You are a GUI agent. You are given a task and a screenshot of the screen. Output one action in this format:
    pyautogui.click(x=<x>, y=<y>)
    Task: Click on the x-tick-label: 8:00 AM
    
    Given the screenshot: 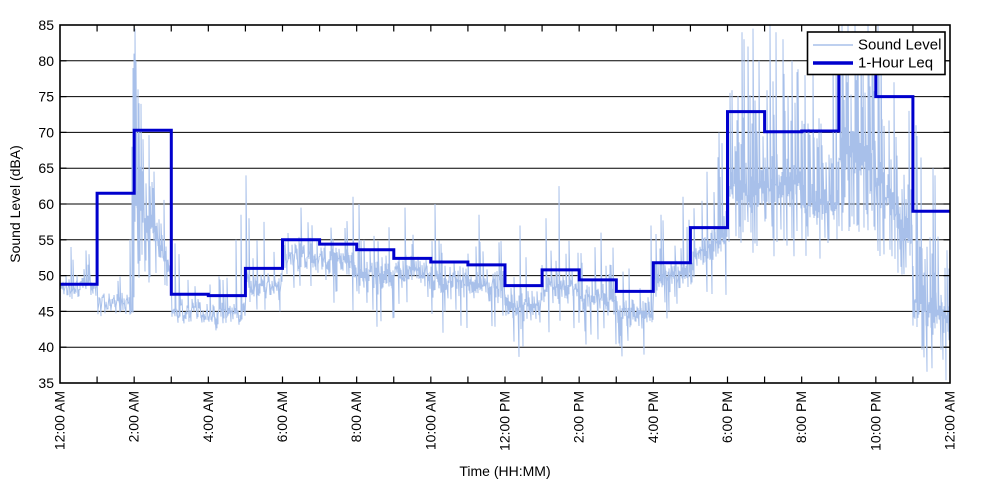 What is the action you would take?
    pyautogui.click(x=356, y=416)
    